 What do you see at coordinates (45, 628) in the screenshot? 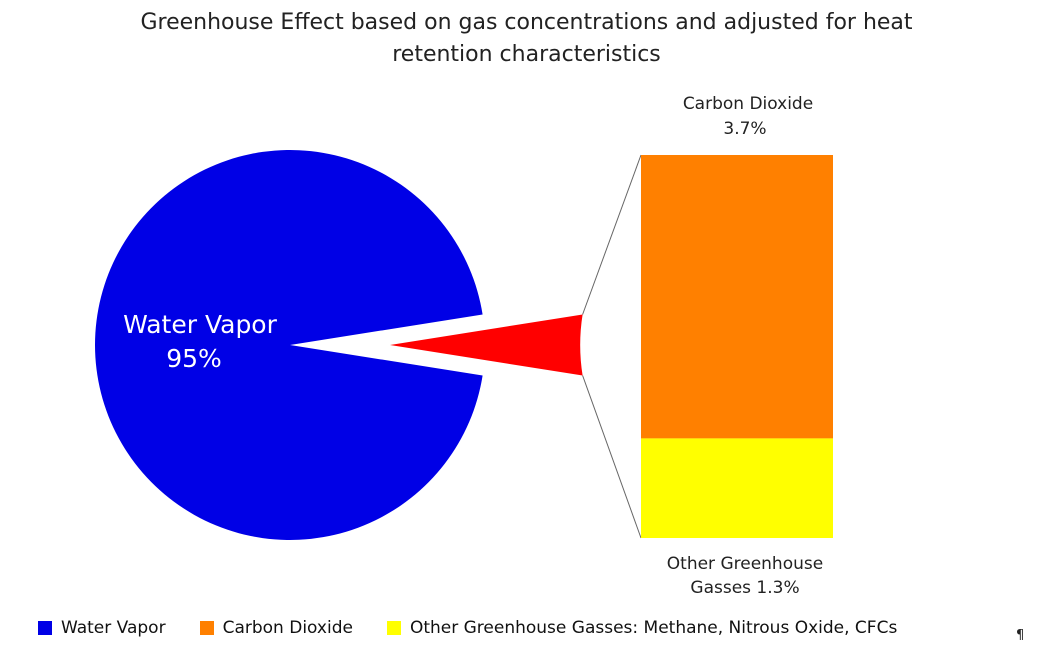
I see `legend-swatch-water-vapor` at bounding box center [45, 628].